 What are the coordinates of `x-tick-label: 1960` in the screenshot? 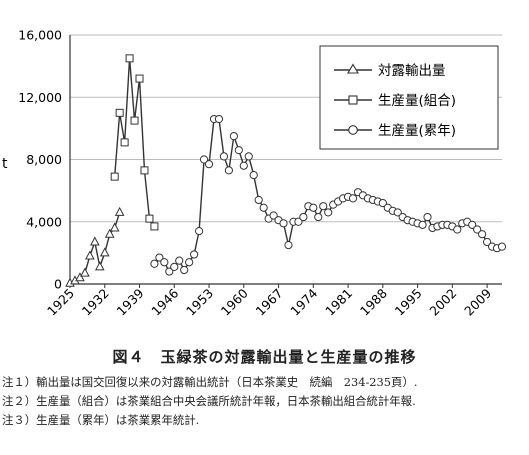 It's located at (234, 301).